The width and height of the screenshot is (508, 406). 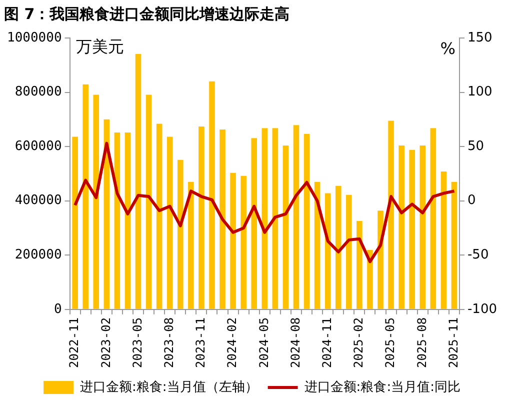 What do you see at coordinates (38, 92) in the screenshot?
I see `y-tick-label: 800000` at bounding box center [38, 92].